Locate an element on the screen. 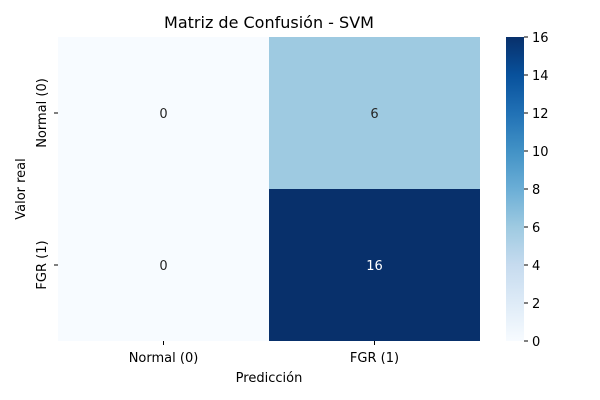 This screenshot has height=400, width=600. y-axis-label: Valor real is located at coordinates (21, 189).